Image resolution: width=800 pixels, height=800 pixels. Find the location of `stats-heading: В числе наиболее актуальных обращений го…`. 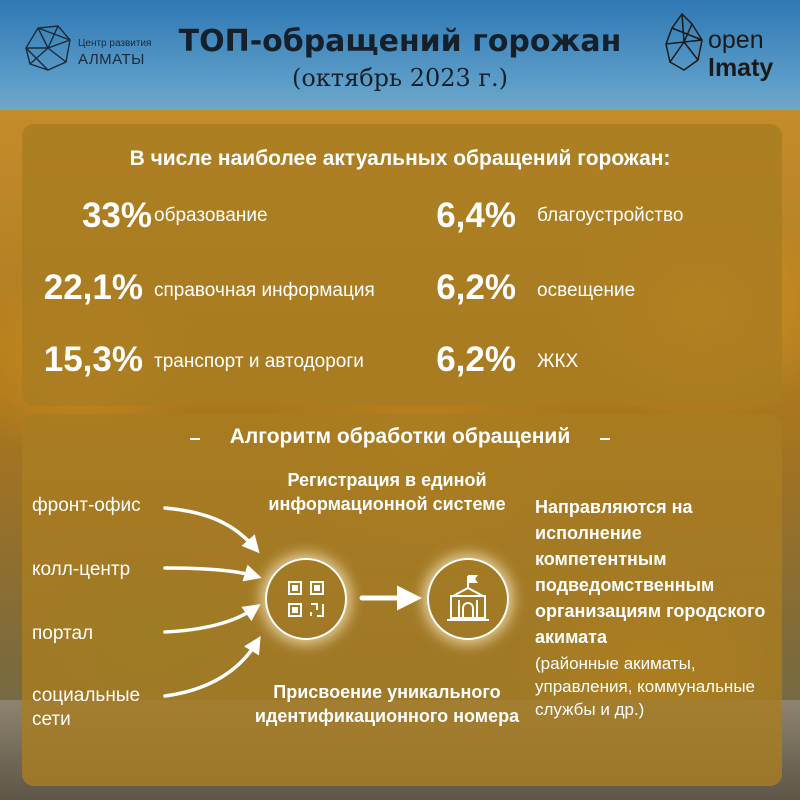

stats-heading: В числе наиболее актуальных обращений го… is located at coordinates (400, 158).